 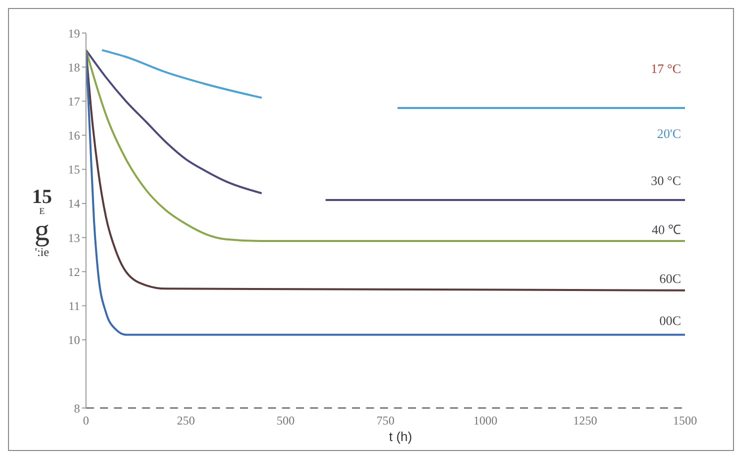 What do you see at coordinates (74, 169) in the screenshot?
I see `y-tick-label: 15` at bounding box center [74, 169].